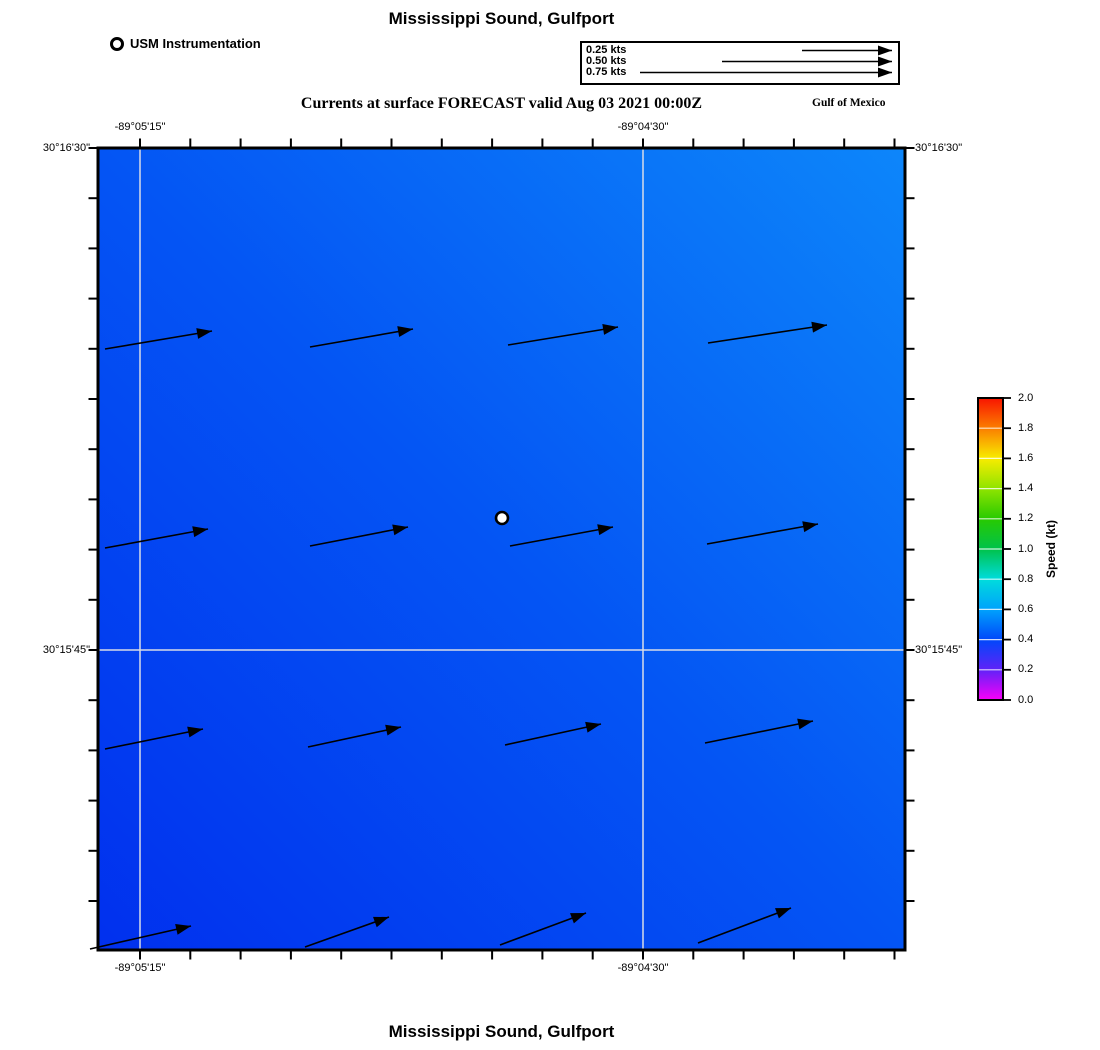  What do you see at coordinates (66, 148) in the screenshot?
I see `y-axis-label-left-1: 30°16'30"` at bounding box center [66, 148].